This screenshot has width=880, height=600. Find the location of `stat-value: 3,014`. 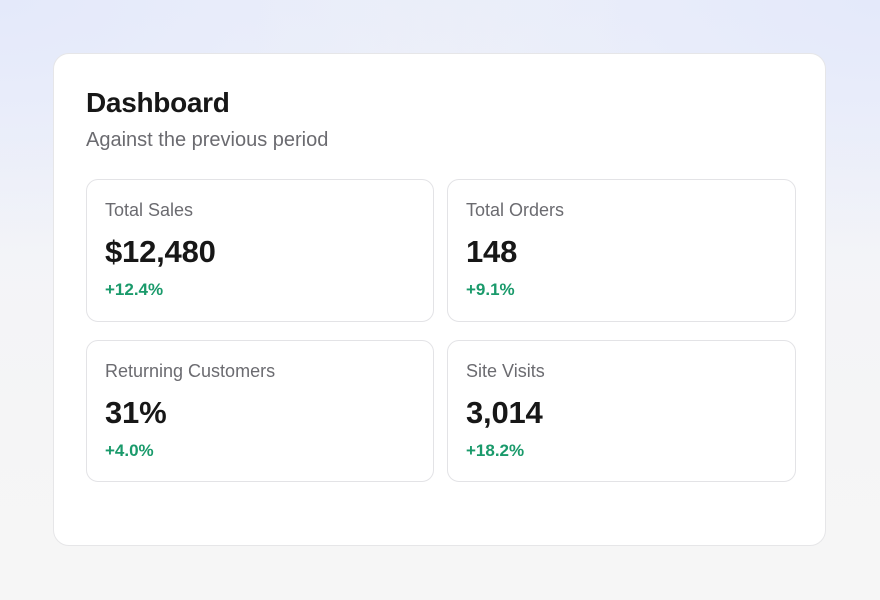

stat-value: 3,014 is located at coordinates (504, 412).